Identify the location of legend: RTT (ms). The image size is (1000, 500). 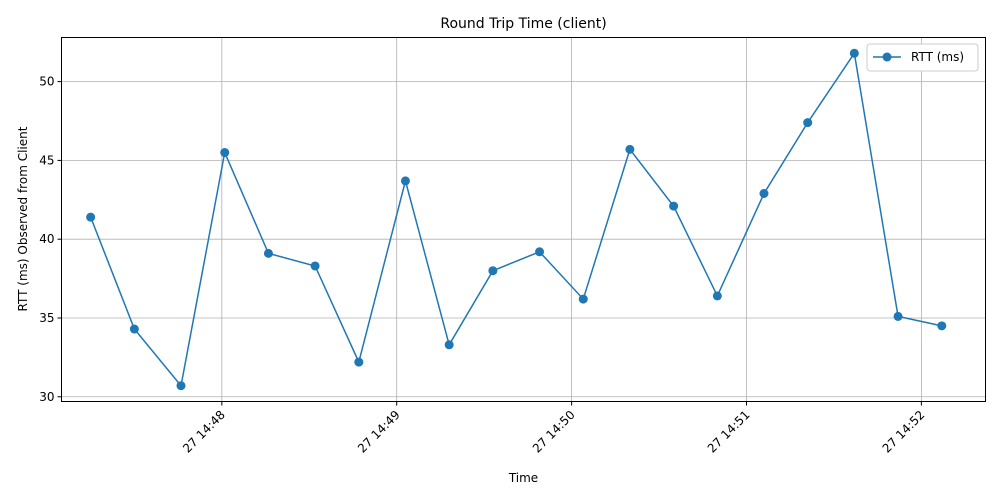
(922, 57).